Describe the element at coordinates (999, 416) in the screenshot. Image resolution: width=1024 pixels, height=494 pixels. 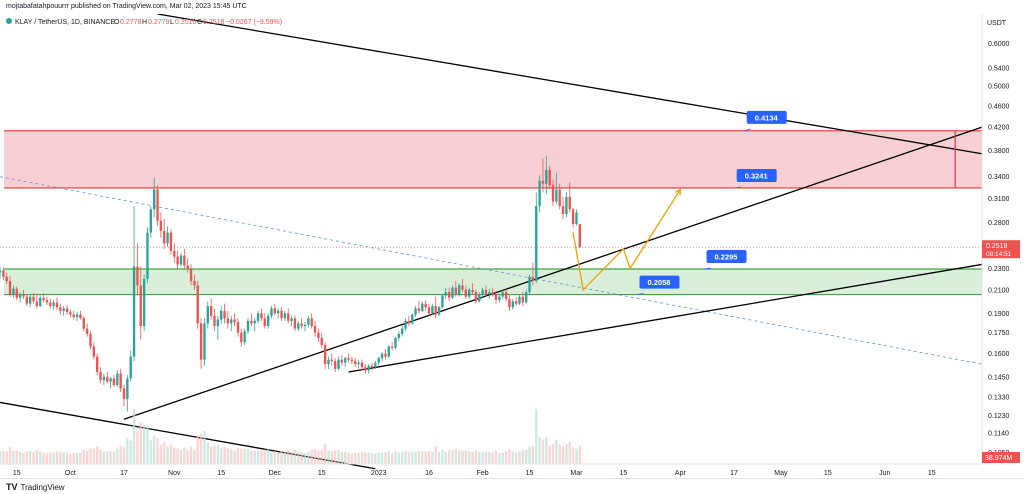
I see `price-tick-label: 0.1230` at that location.